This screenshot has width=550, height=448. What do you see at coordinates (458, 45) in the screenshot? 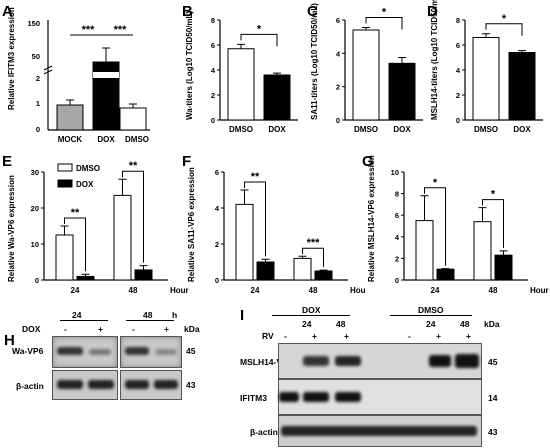
I see `ytick-label: 6` at bounding box center [458, 45].